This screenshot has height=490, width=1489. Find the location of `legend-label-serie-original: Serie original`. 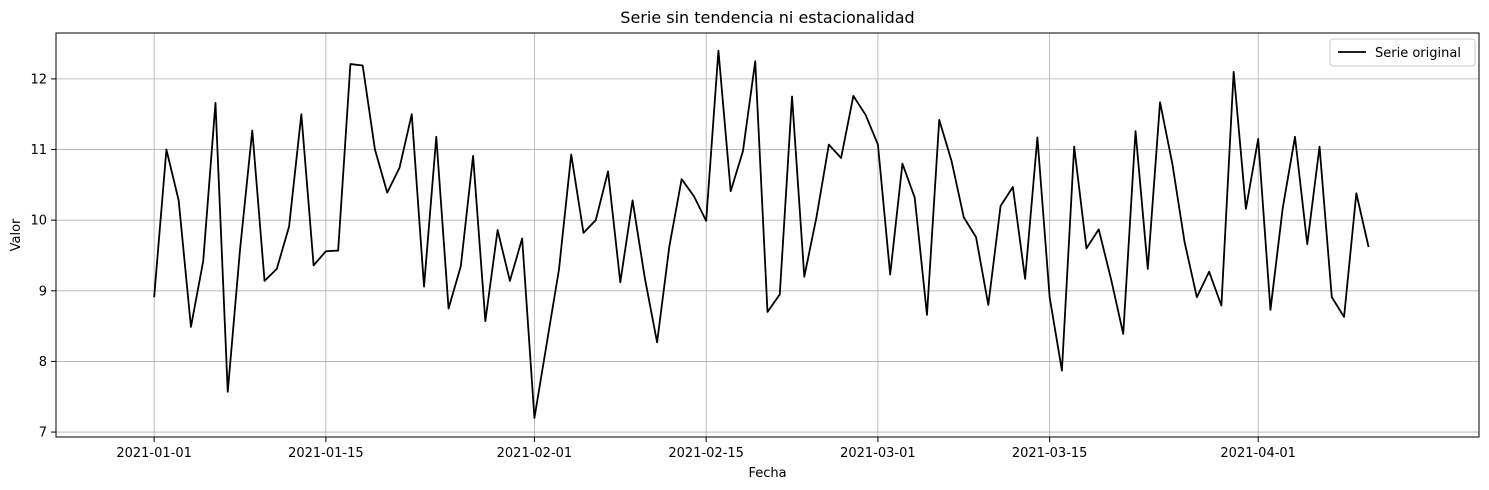

legend-label-serie-original: Serie original is located at coordinates (1418, 53).